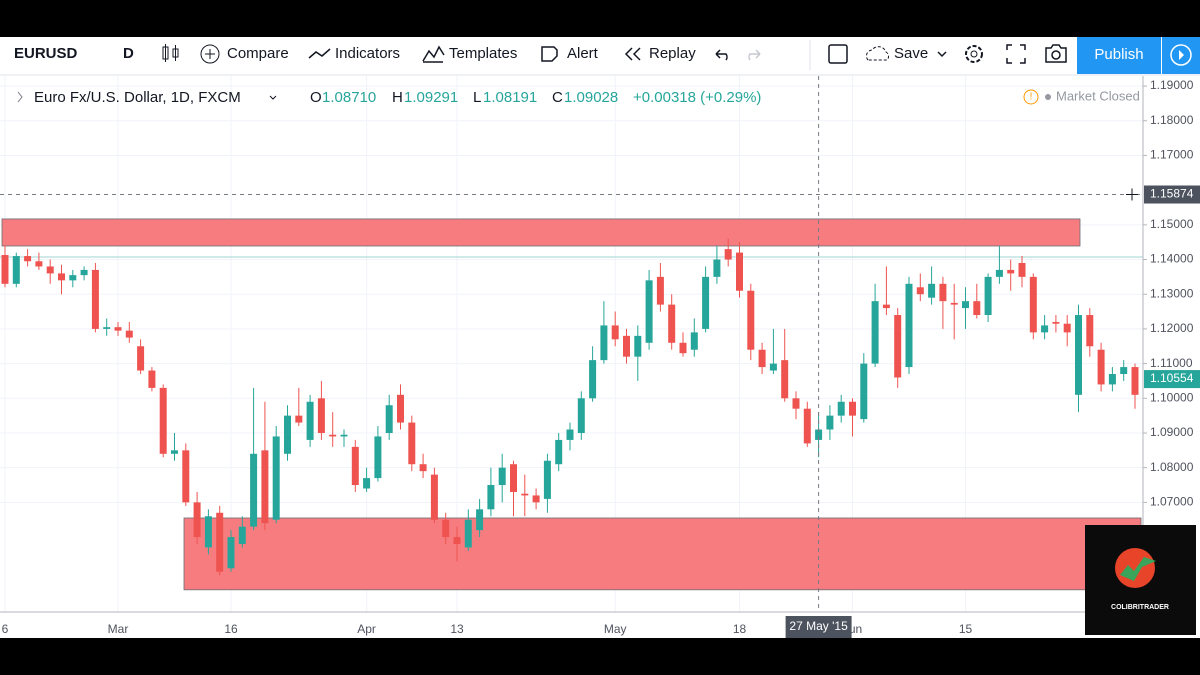  I want to click on compare-plus, so click(210, 54).